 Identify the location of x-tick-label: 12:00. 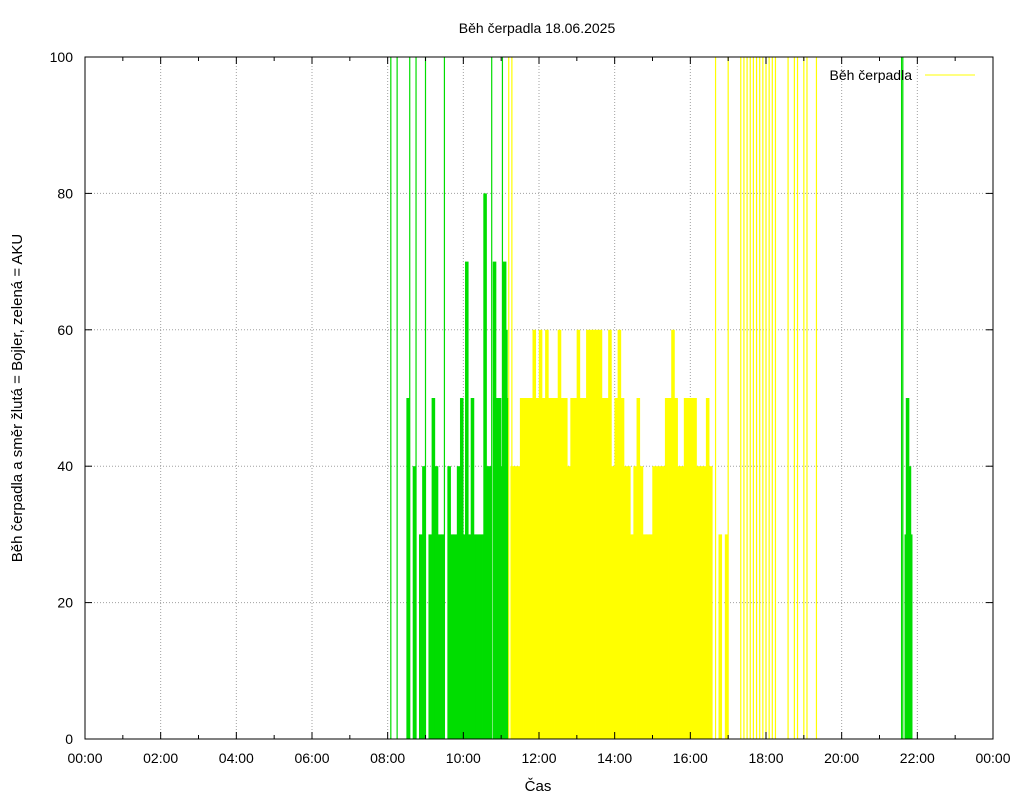
(538, 758).